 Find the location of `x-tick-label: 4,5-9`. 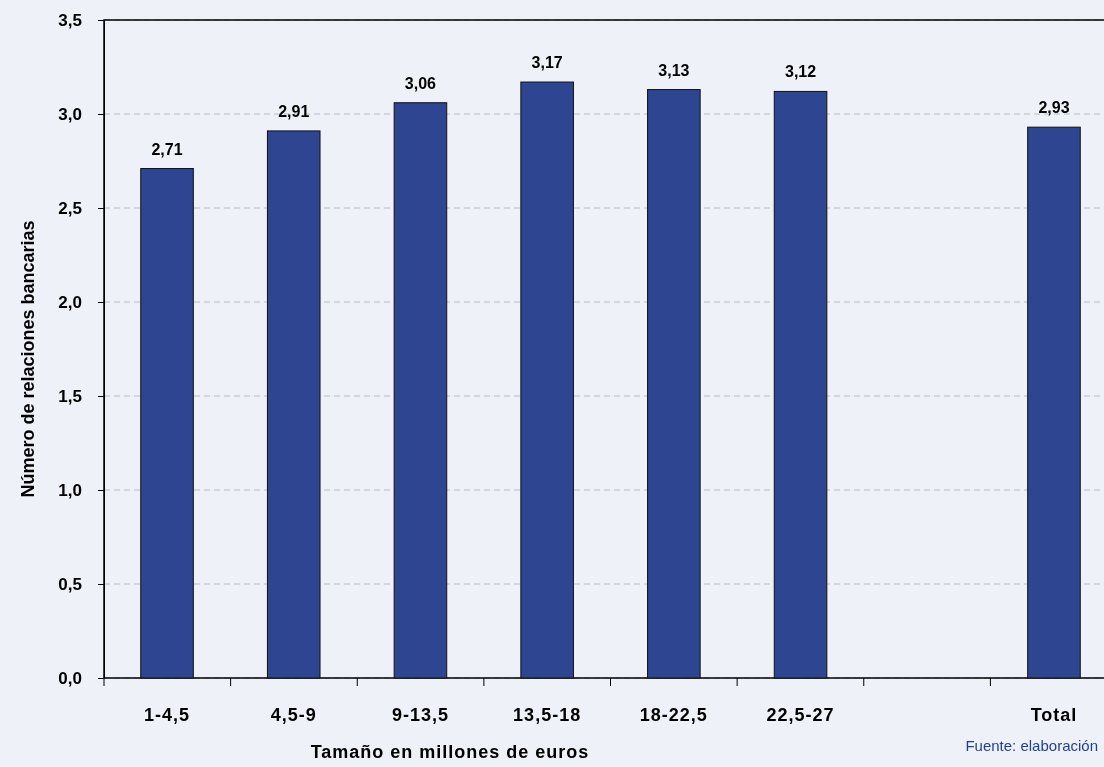

x-tick-label: 4,5-9 is located at coordinates (293, 715).